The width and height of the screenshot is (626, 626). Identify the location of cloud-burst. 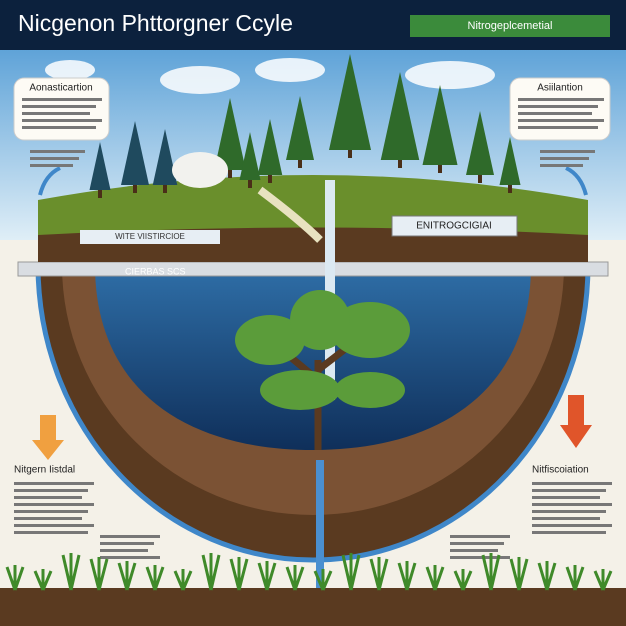
(200, 170).